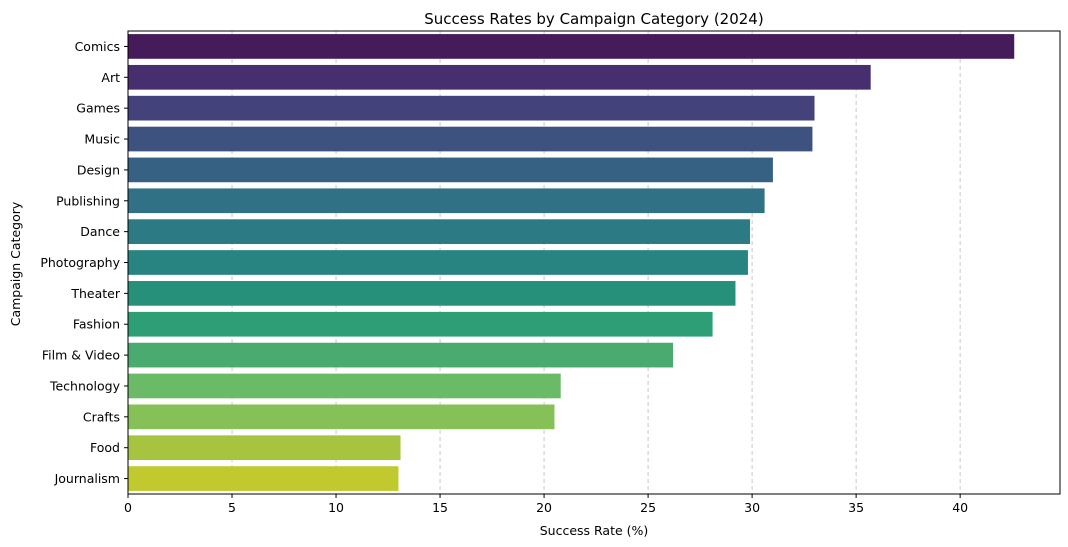 Image resolution: width=1068 pixels, height=547 pixels. I want to click on y-tick-label: Theater, so click(95, 293).